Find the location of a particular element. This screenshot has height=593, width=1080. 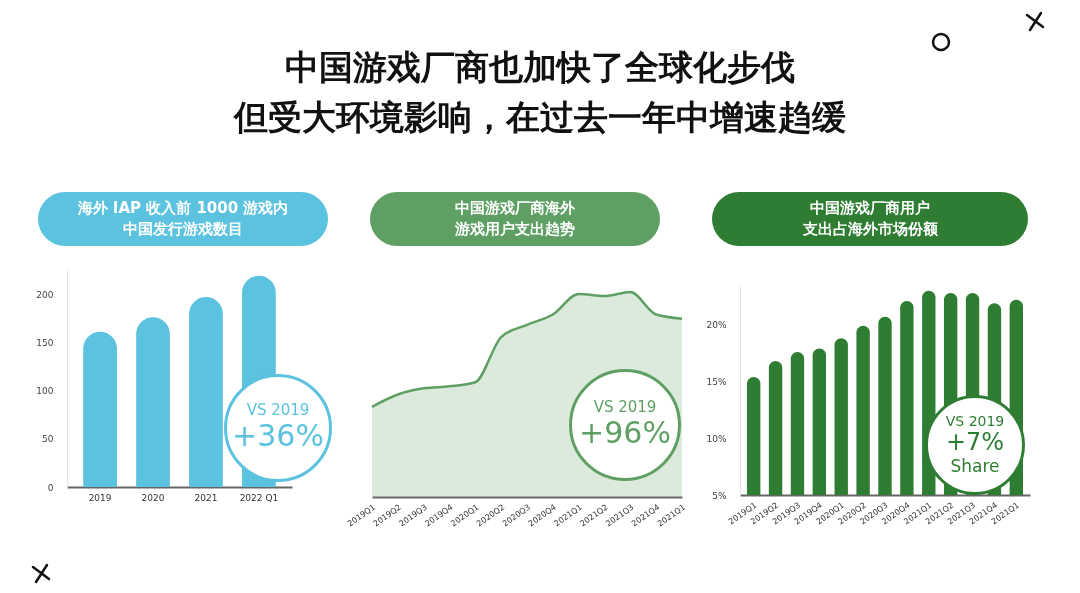

y-tick-label: 15% is located at coordinates (716, 381).